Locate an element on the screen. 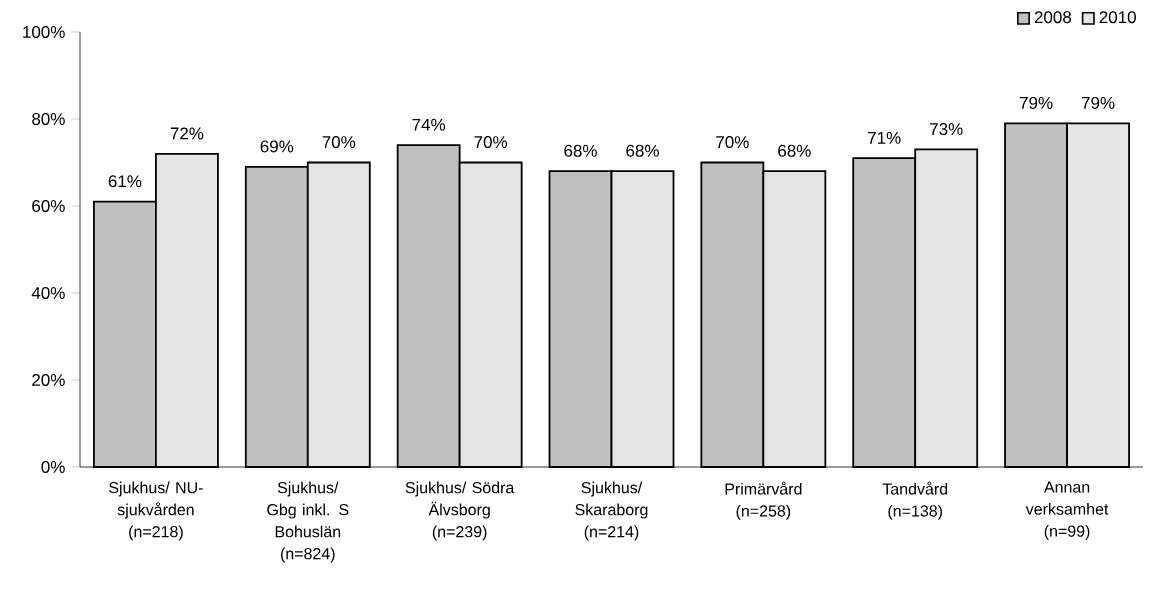 This screenshot has height=595, width=1149. y-tick-label: 0% is located at coordinates (53, 467).